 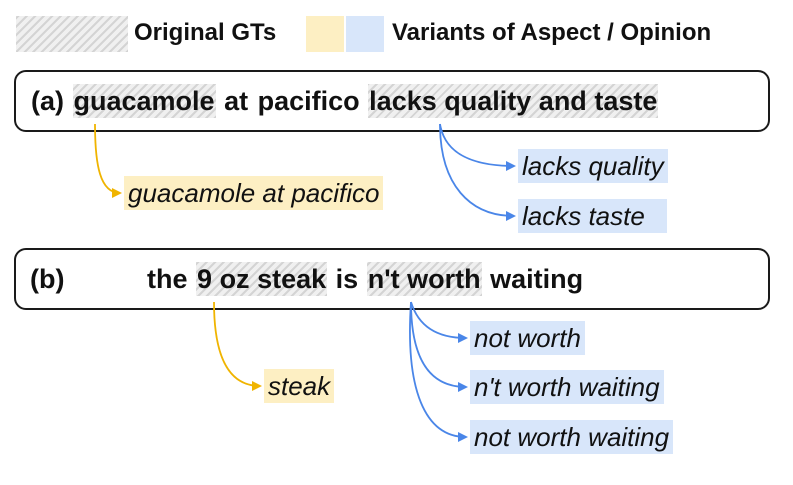 What do you see at coordinates (167, 279) in the screenshot?
I see `example-b-token: the` at bounding box center [167, 279].